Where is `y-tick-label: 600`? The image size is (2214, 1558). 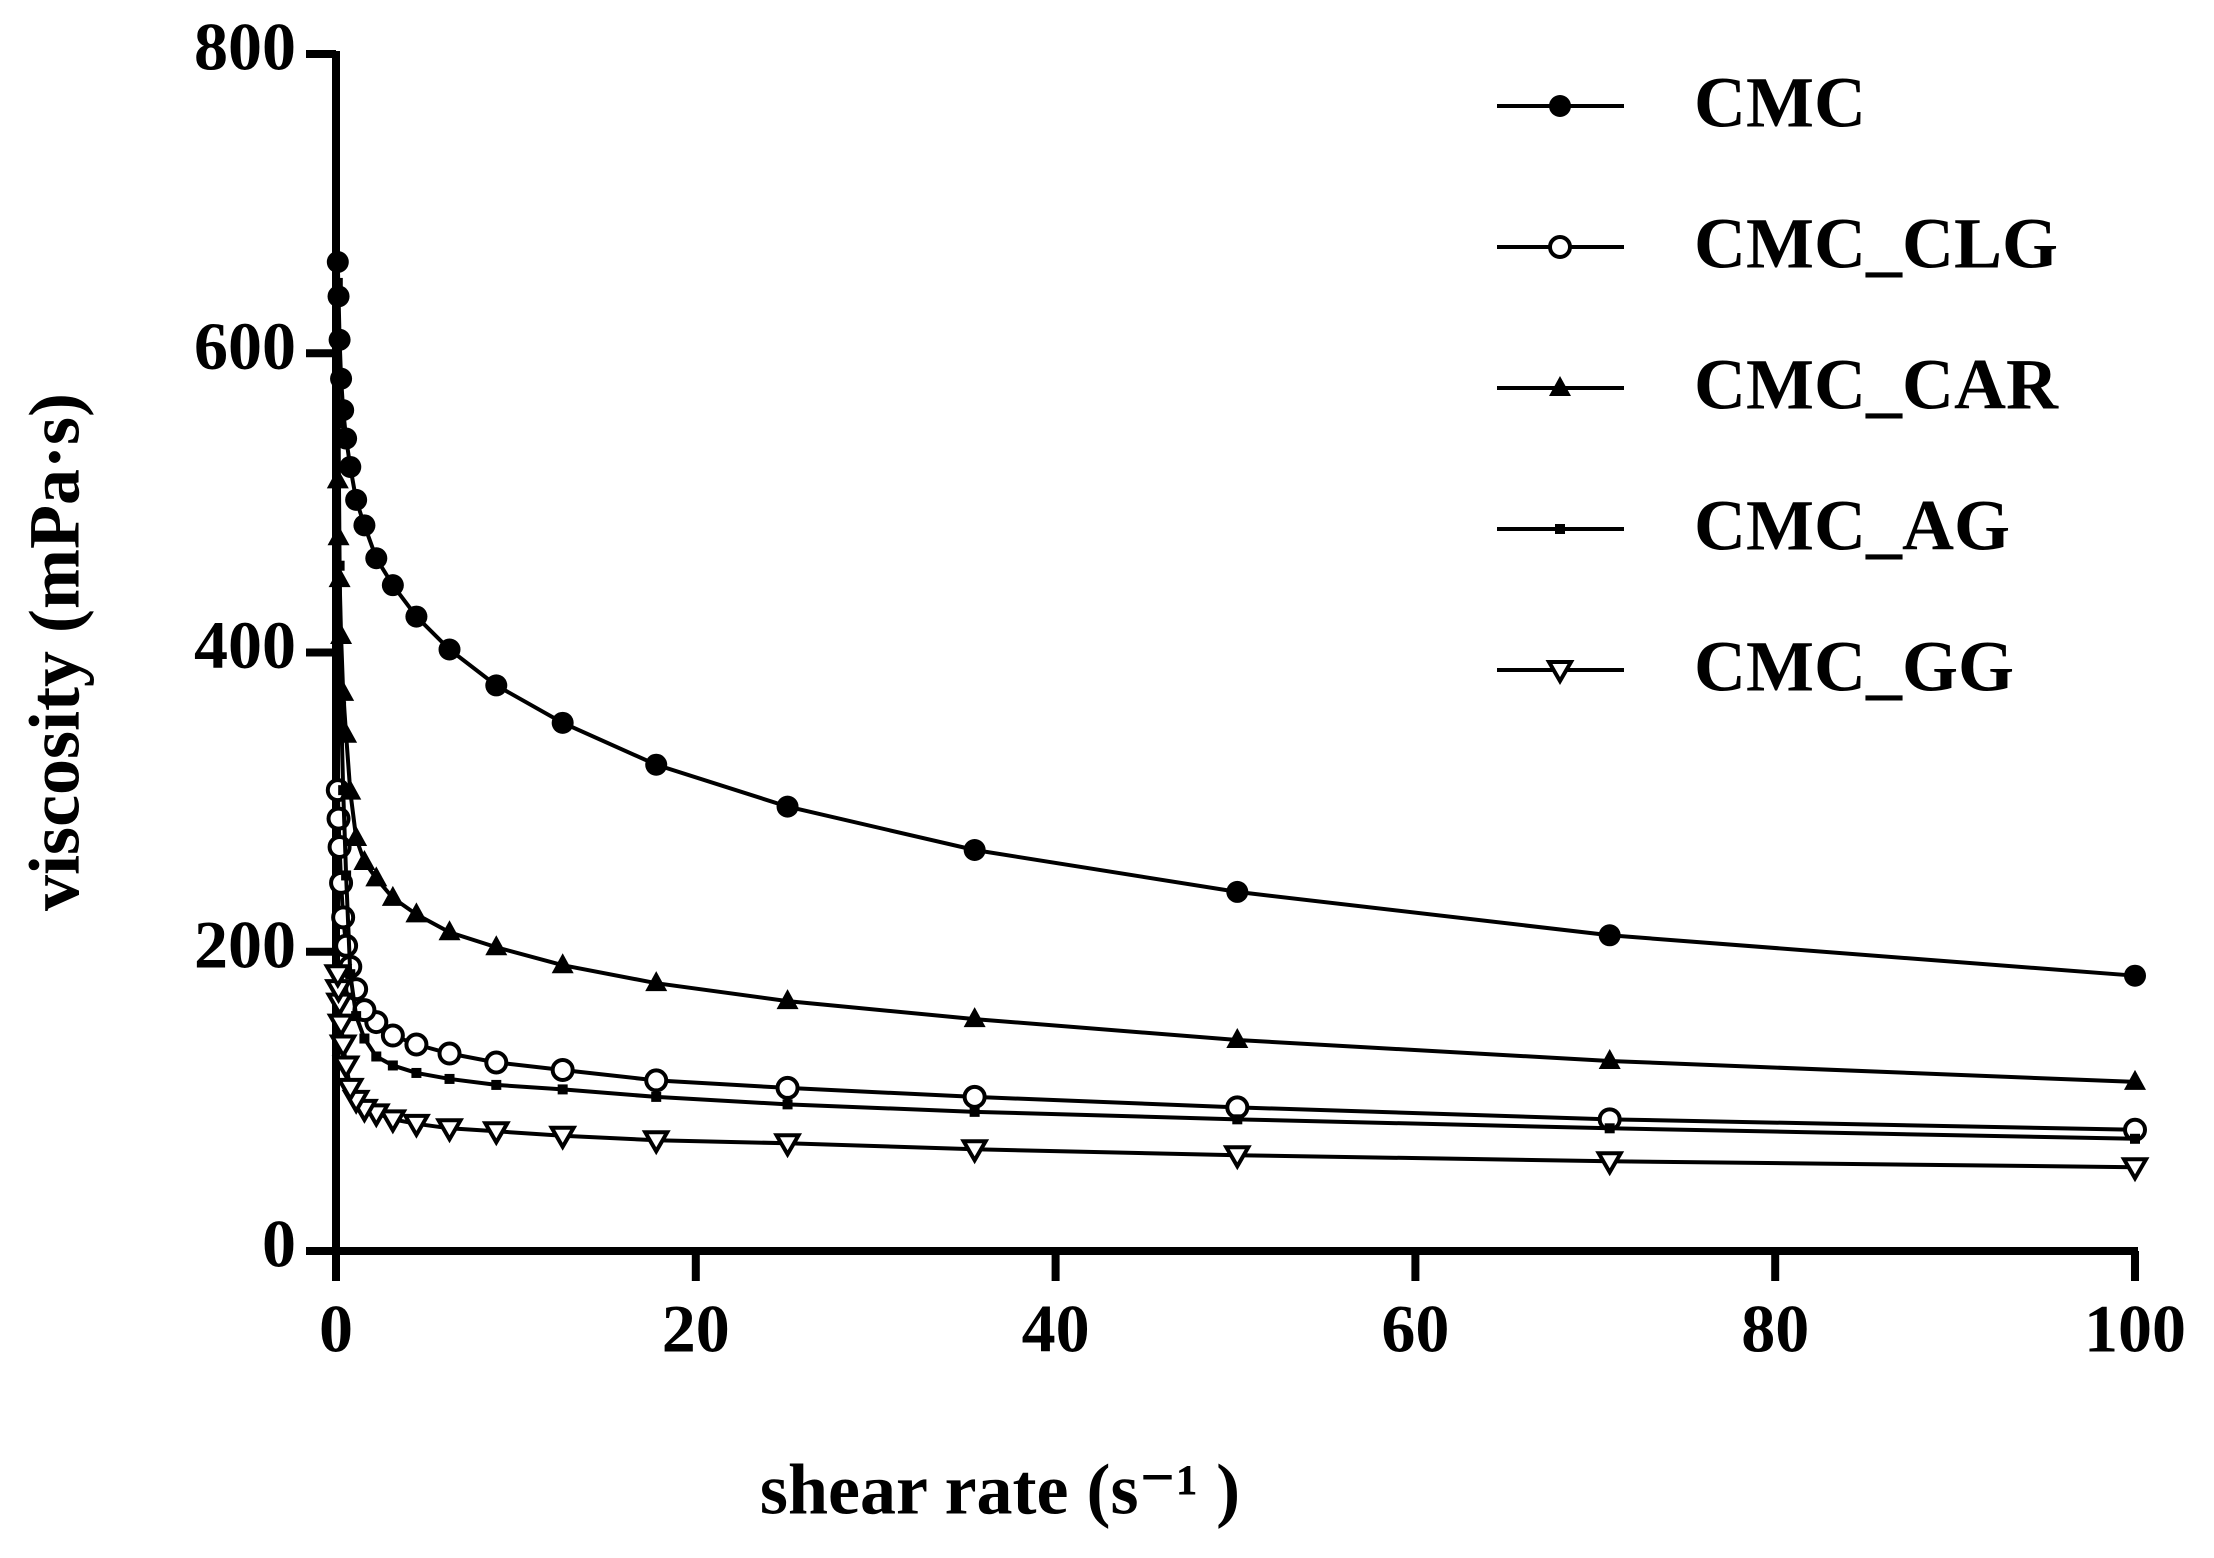 y-tick-label: 600 is located at coordinates (245, 346).